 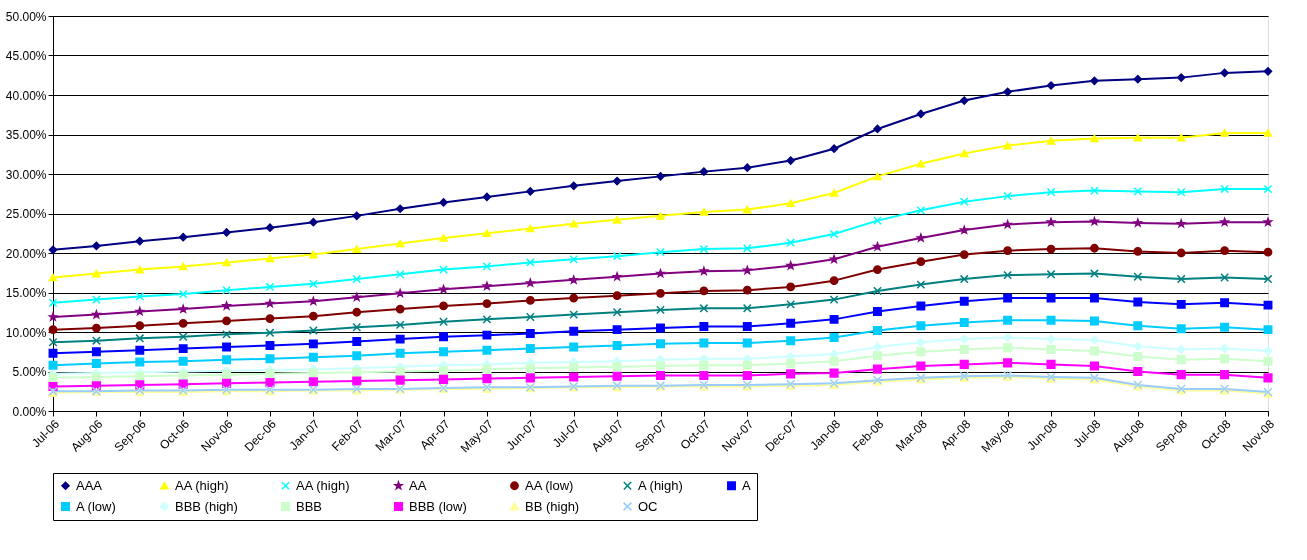 What do you see at coordinates (648, 506) in the screenshot?
I see `legend-label: OC` at bounding box center [648, 506].